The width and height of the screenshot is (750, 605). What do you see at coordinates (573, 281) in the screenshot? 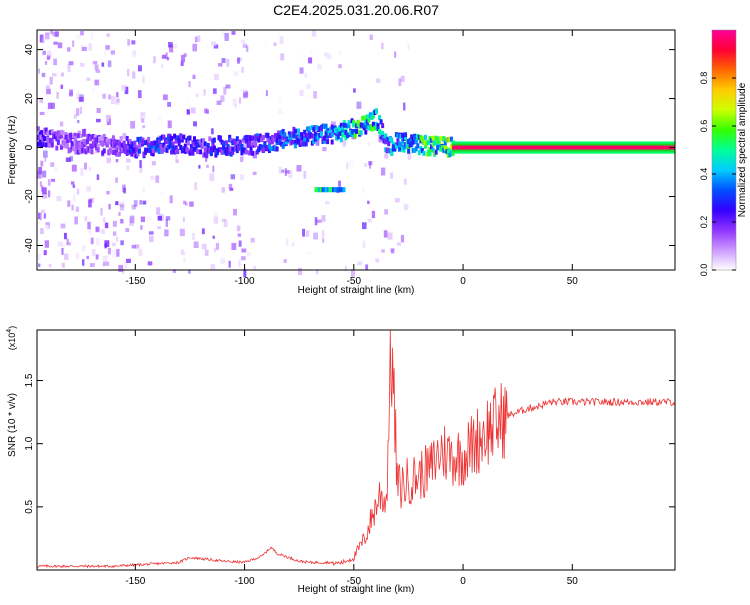
I see `spectrogram-x-tick-label: 50` at bounding box center [573, 281].